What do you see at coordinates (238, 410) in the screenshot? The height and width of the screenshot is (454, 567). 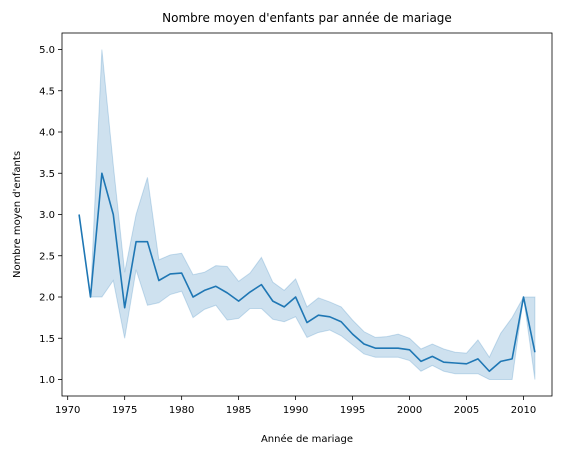 I see `x-tick-label: 1985` at bounding box center [238, 410].